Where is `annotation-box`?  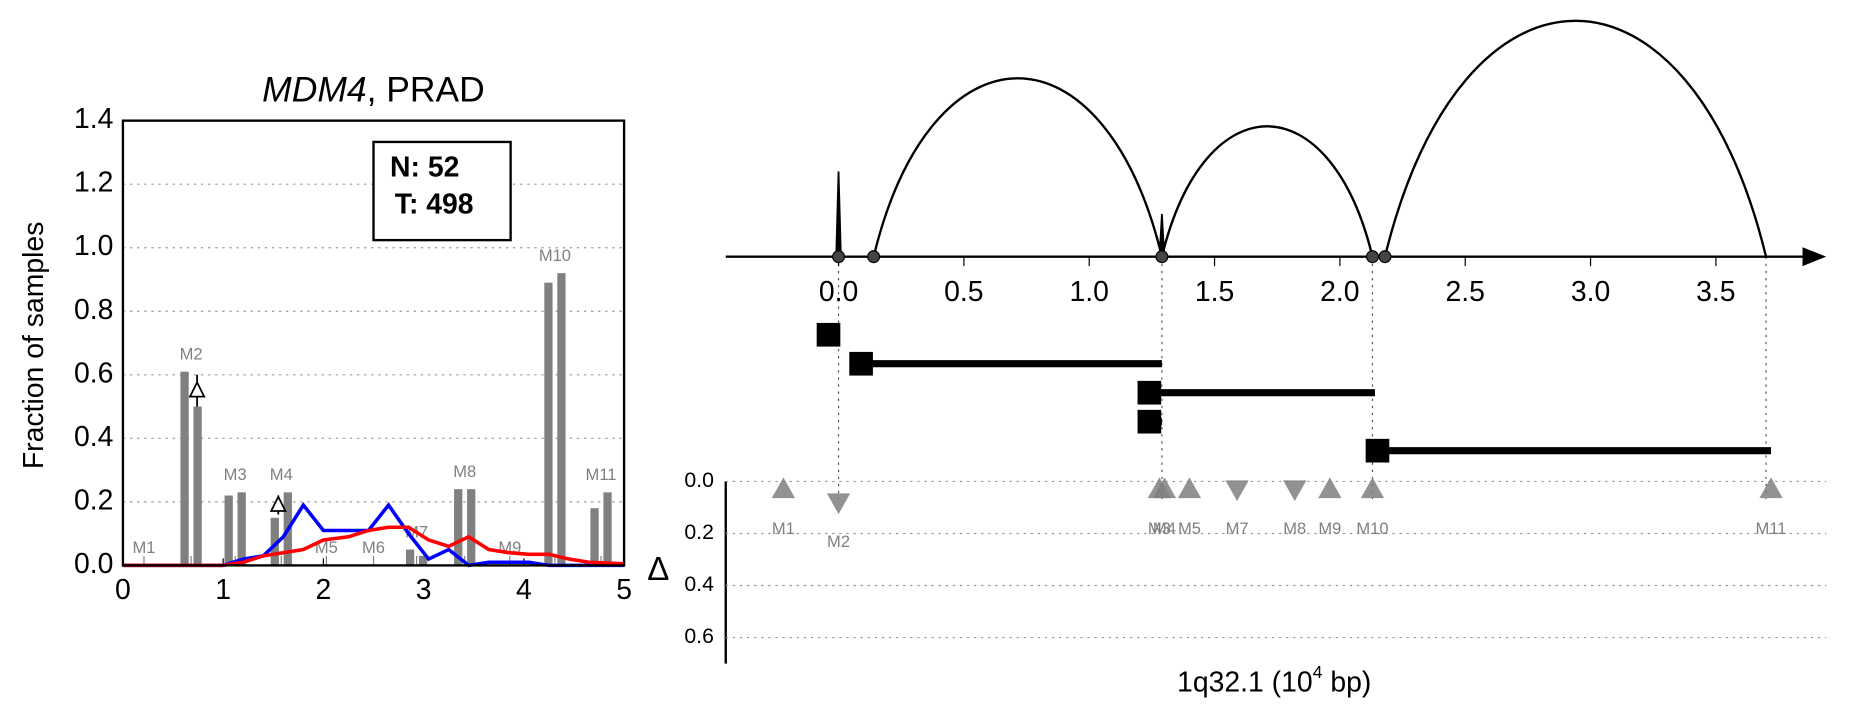 annotation-box is located at coordinates (442, 191).